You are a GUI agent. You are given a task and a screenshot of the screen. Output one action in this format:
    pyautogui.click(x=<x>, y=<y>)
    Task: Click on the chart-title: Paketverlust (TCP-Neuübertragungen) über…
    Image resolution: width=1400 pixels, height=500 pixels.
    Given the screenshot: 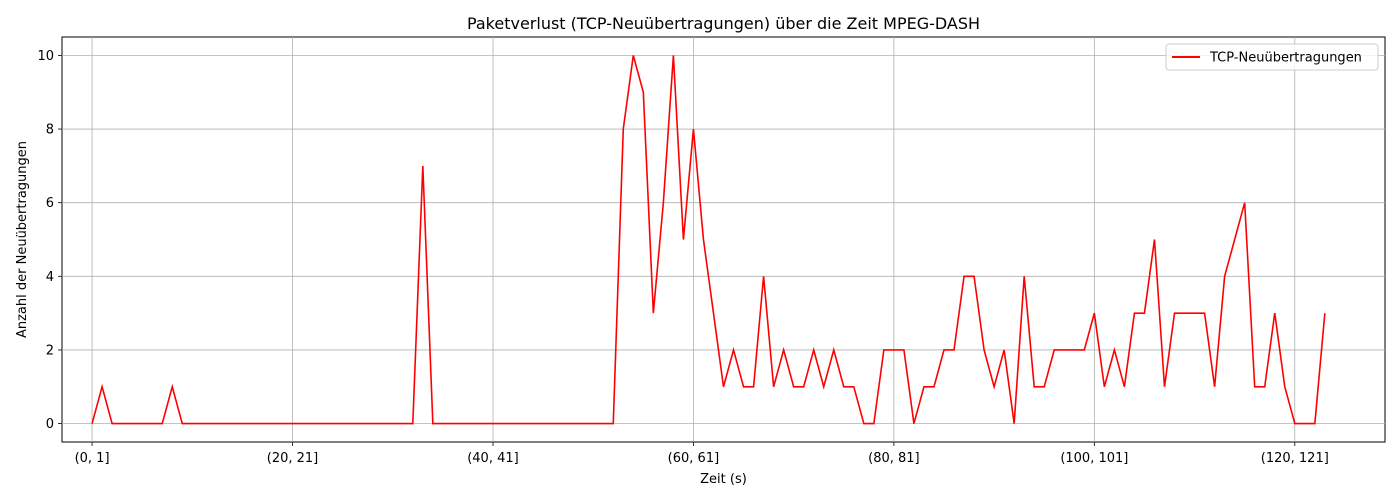 What is the action you would take?
    pyautogui.click(x=723, y=23)
    